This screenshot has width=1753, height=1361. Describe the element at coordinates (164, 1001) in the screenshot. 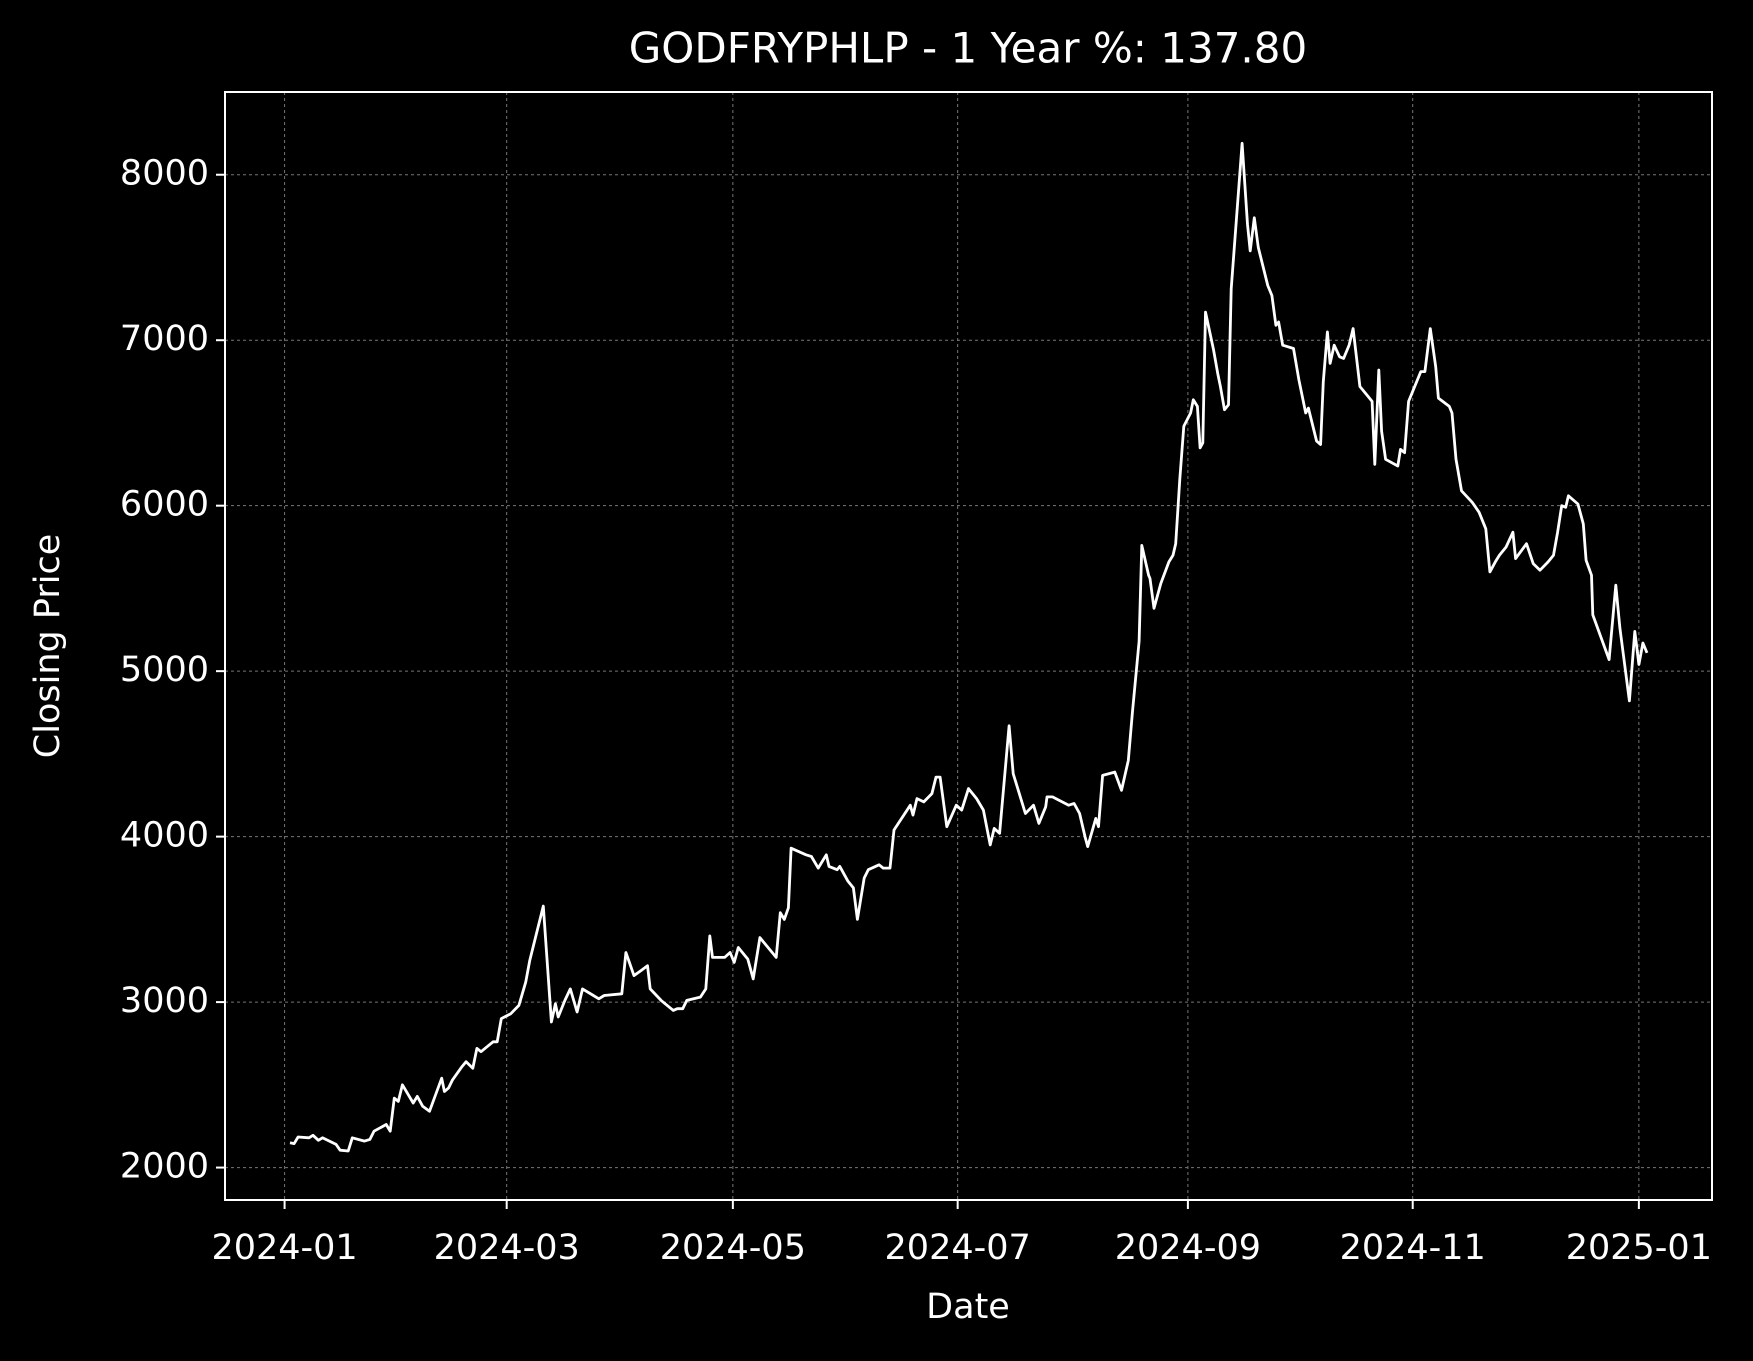

I see `y-tick-label: 3000` at that location.